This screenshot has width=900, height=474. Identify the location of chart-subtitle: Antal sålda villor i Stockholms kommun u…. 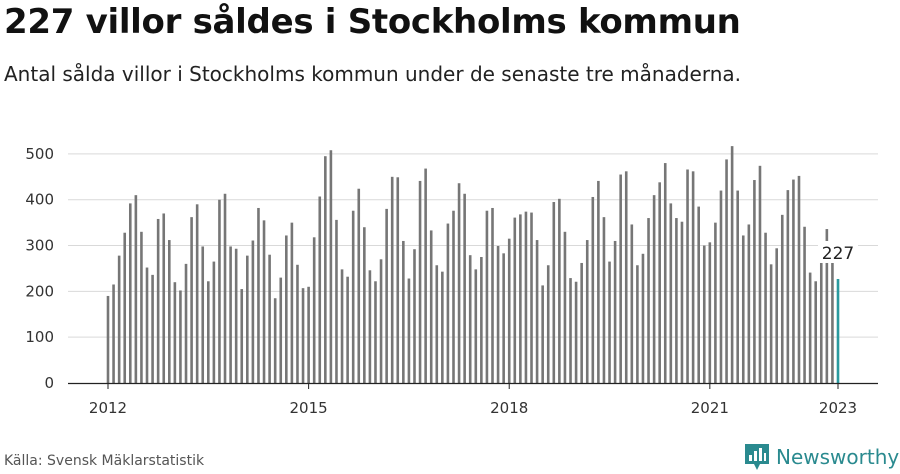
(372, 74).